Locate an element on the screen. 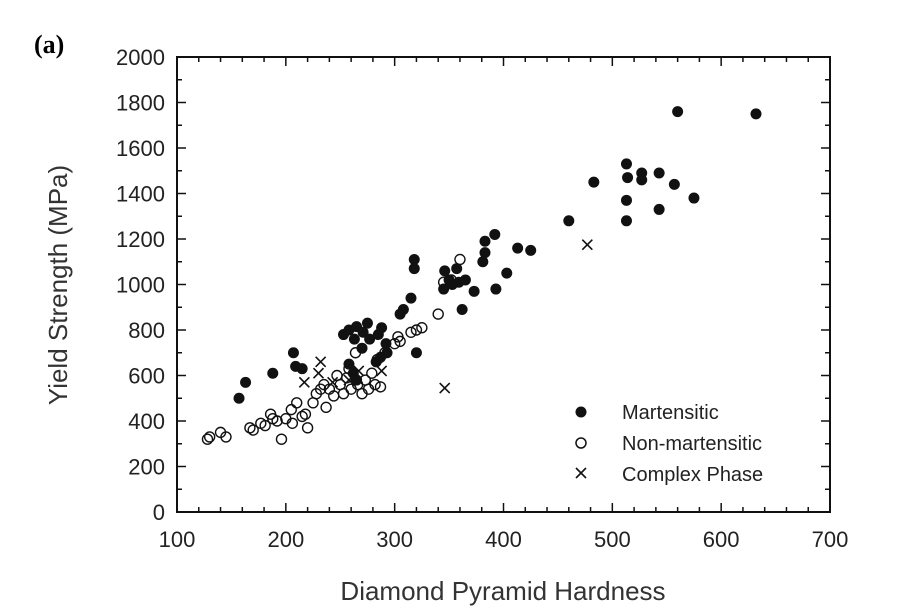 The height and width of the screenshot is (616, 902). legend-label-complex-phase: Complex Phase is located at coordinates (692, 475).